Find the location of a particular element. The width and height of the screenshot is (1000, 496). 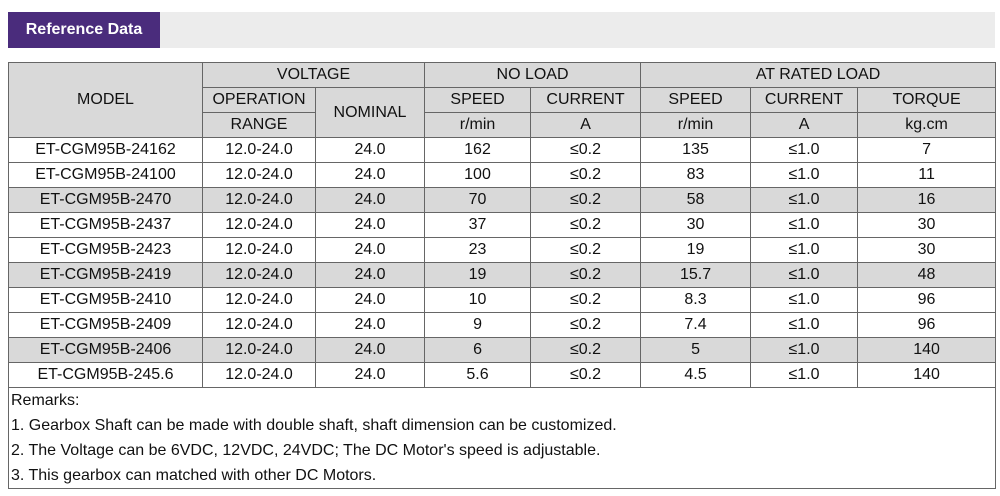

head-cell: AT RATED LOAD is located at coordinates (818, 75).